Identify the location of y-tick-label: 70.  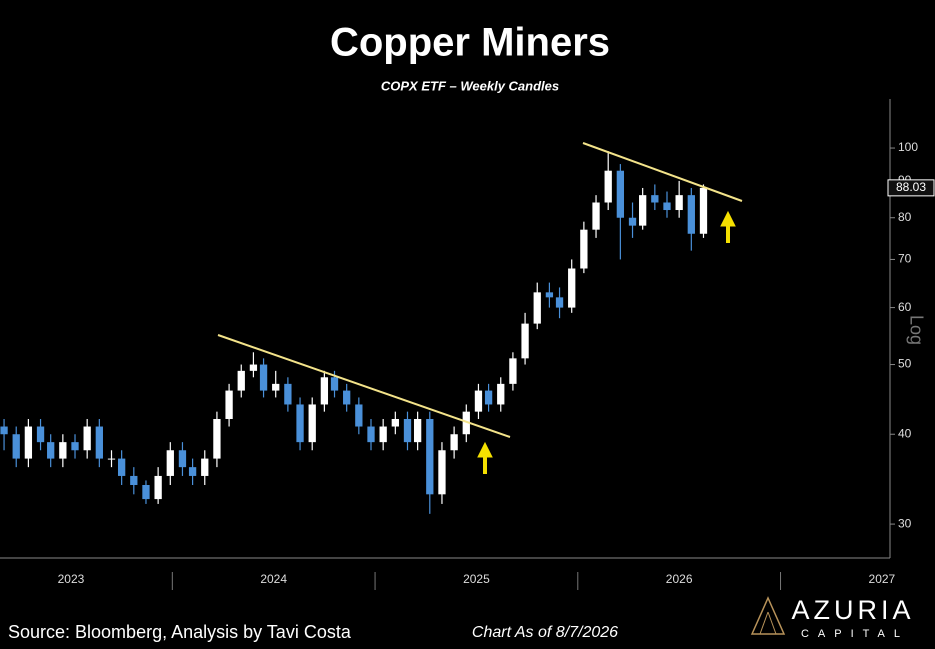
(905, 259).